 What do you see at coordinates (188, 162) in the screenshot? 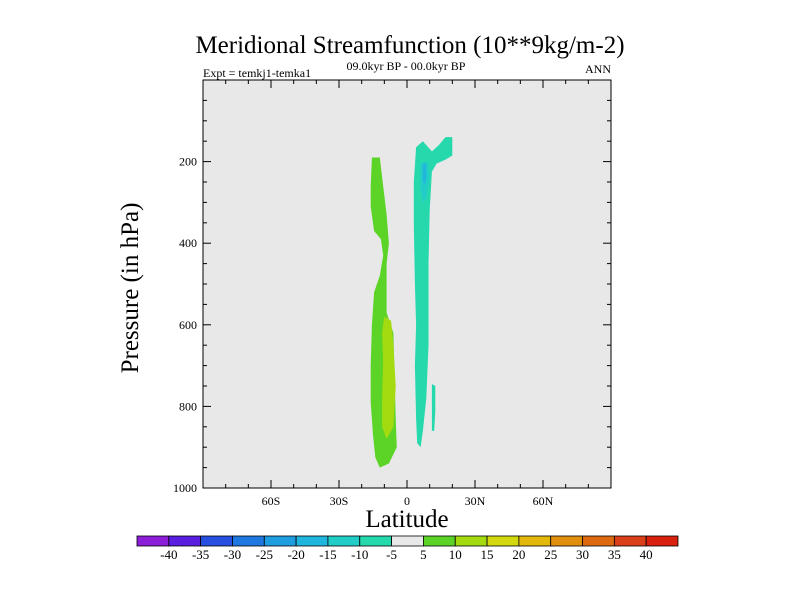
I see `y-tick-label: 200` at bounding box center [188, 162].